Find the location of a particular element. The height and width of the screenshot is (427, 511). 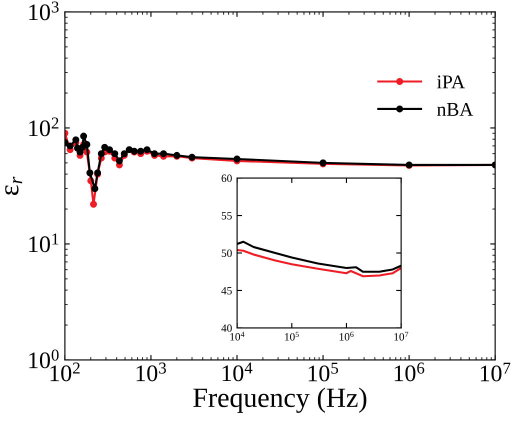

y-tick-label: 10$^{2}$ is located at coordinates (43, 126).